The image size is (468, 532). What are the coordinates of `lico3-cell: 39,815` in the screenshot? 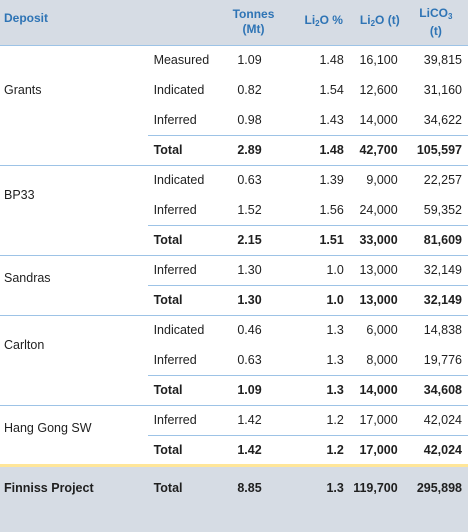 It's located at (435, 59).